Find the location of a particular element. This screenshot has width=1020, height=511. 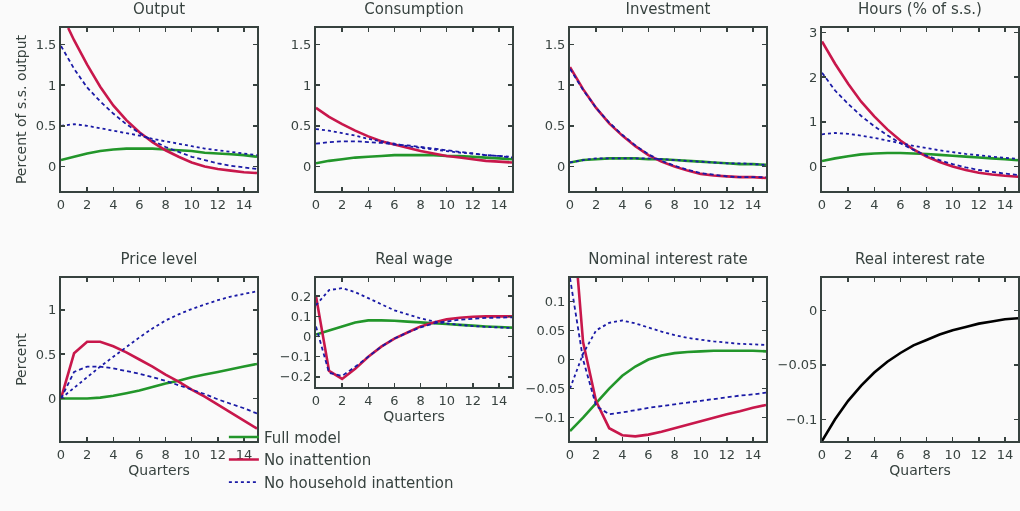

y-tick-label: 3 is located at coordinates (813, 33).